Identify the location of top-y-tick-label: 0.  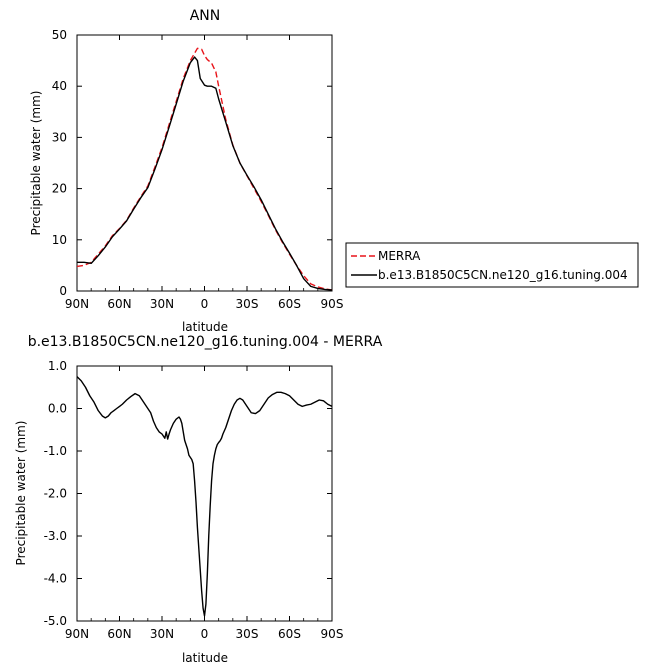
(63, 291).